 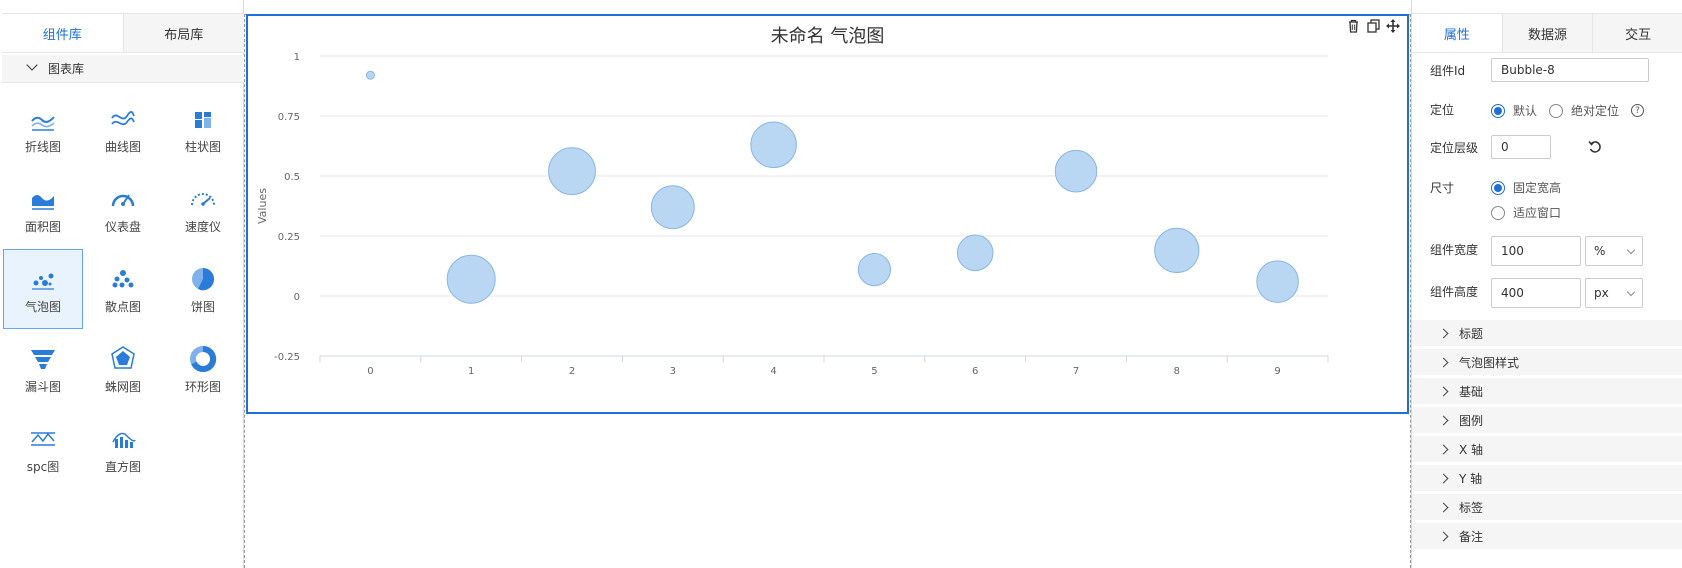 I want to click on chart-library-label: 图表库, so click(x=66, y=69).